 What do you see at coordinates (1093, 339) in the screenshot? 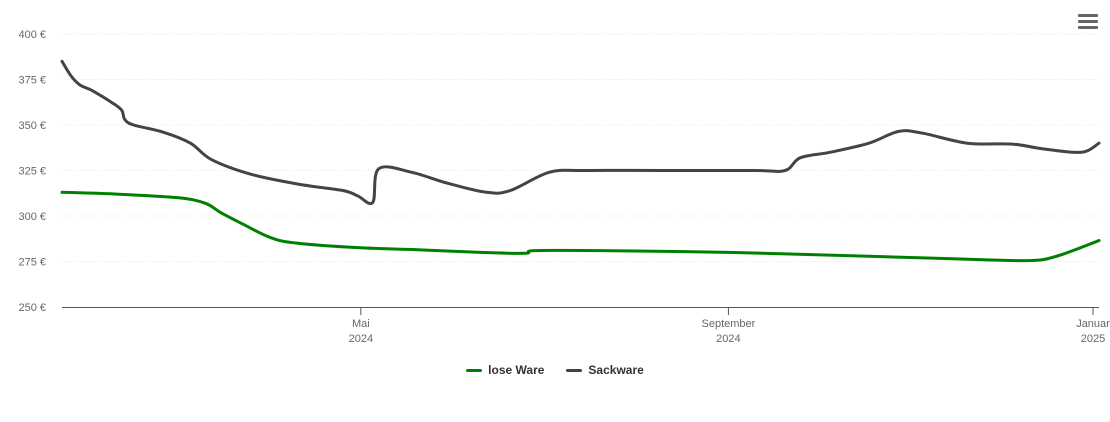
I see `x-tick-label-year: 2025` at bounding box center [1093, 339].